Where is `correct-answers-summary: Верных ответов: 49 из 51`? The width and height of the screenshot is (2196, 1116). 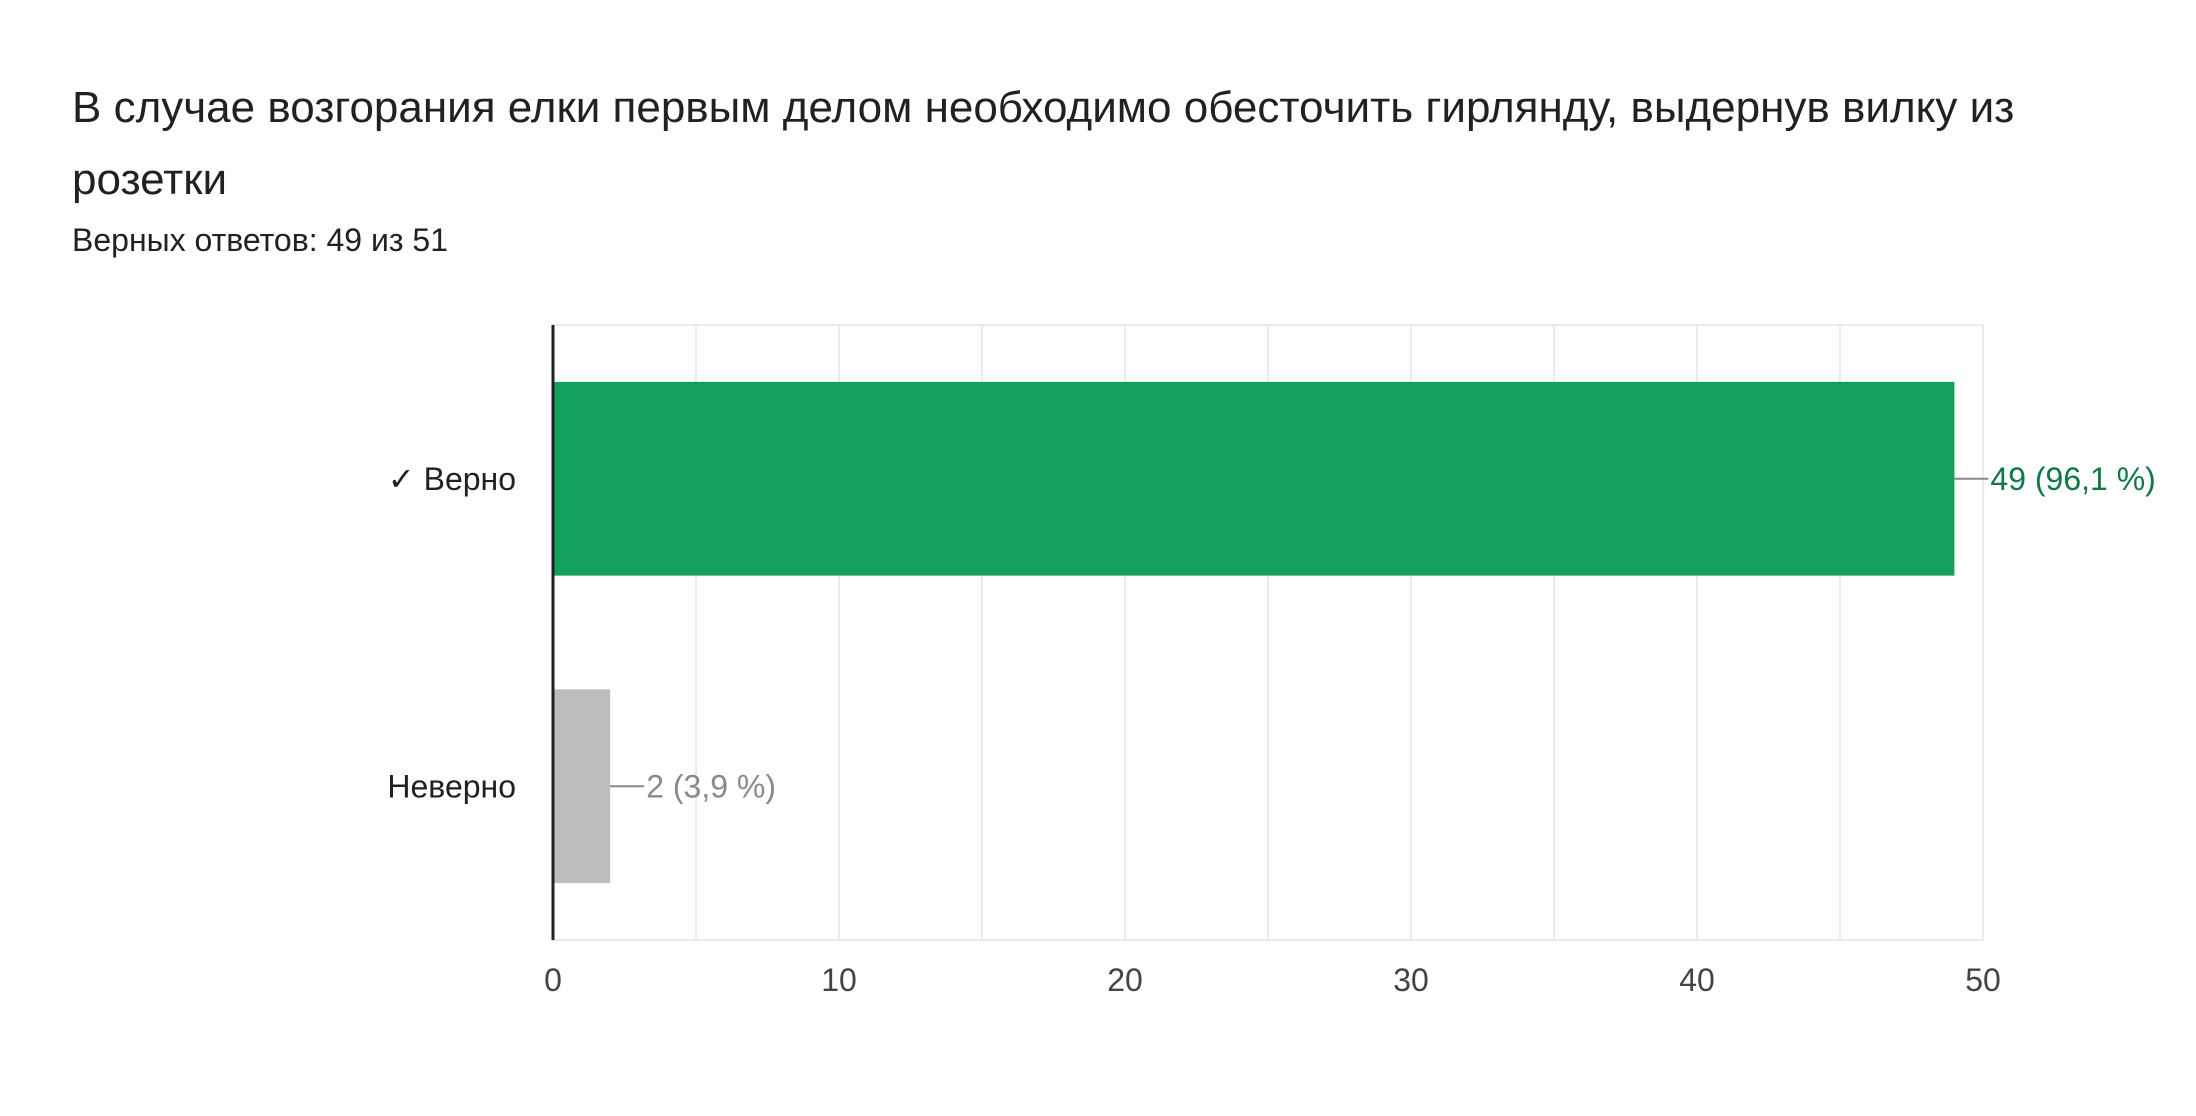
correct-answers-summary: Верных ответов: 49 из 51 is located at coordinates (260, 240).